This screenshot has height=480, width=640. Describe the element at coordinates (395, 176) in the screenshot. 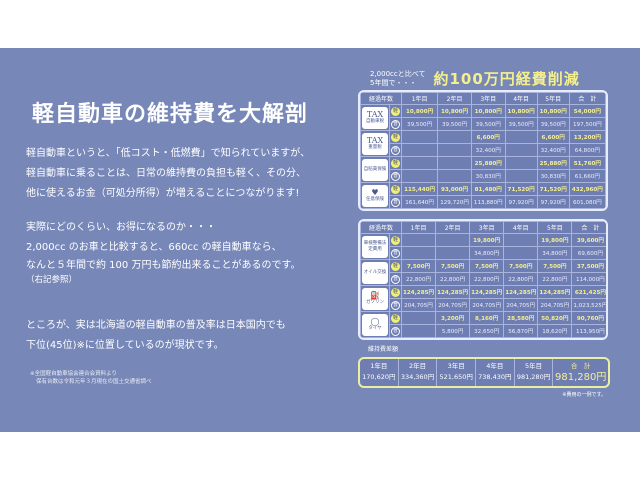

I see `futsu-badge: 普` at that location.